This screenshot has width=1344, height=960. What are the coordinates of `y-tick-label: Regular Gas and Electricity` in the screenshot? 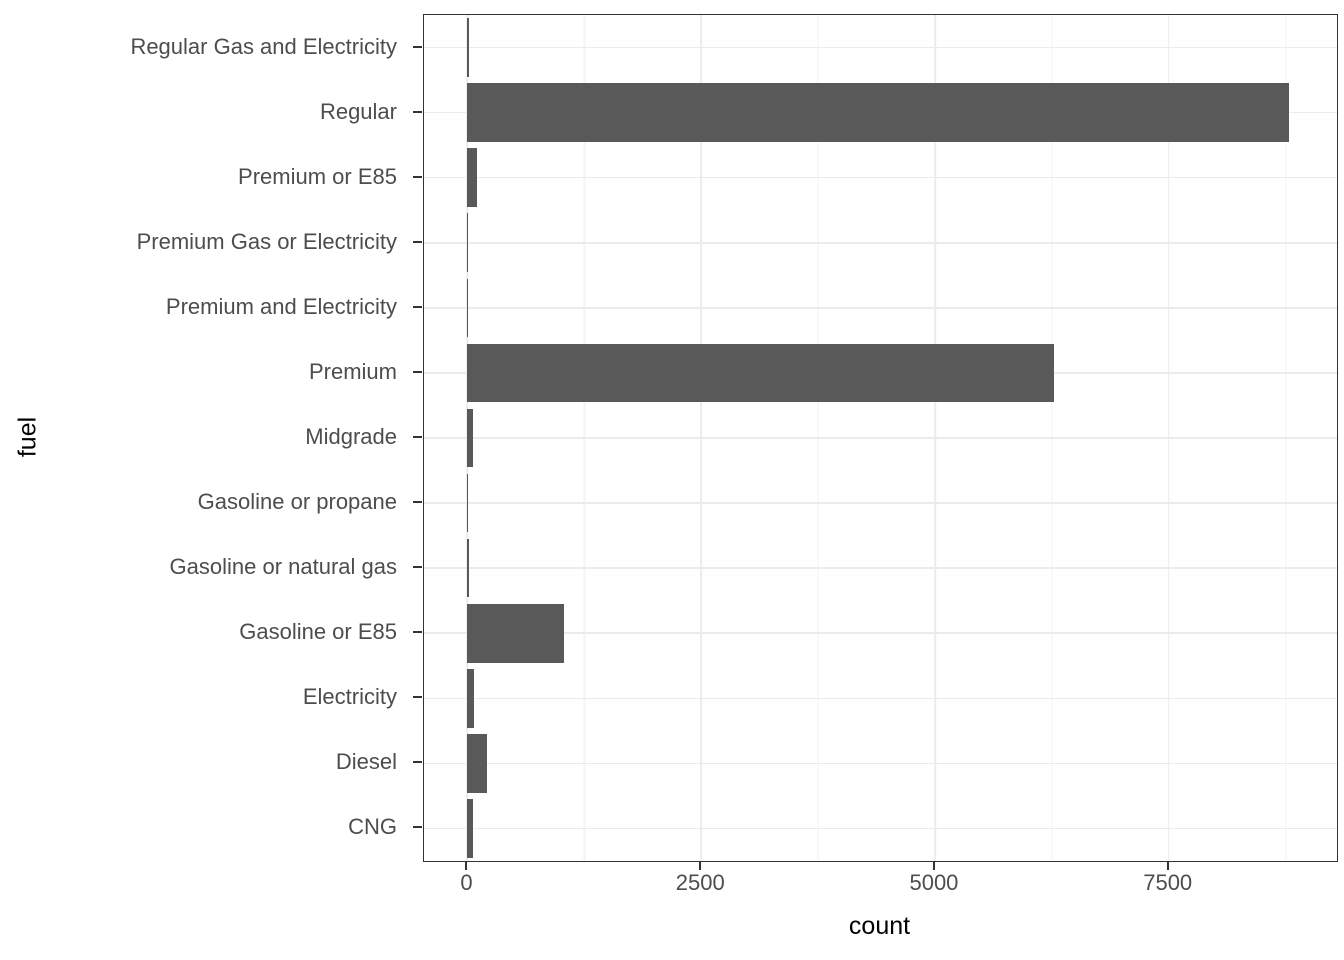 It's located at (263, 46).